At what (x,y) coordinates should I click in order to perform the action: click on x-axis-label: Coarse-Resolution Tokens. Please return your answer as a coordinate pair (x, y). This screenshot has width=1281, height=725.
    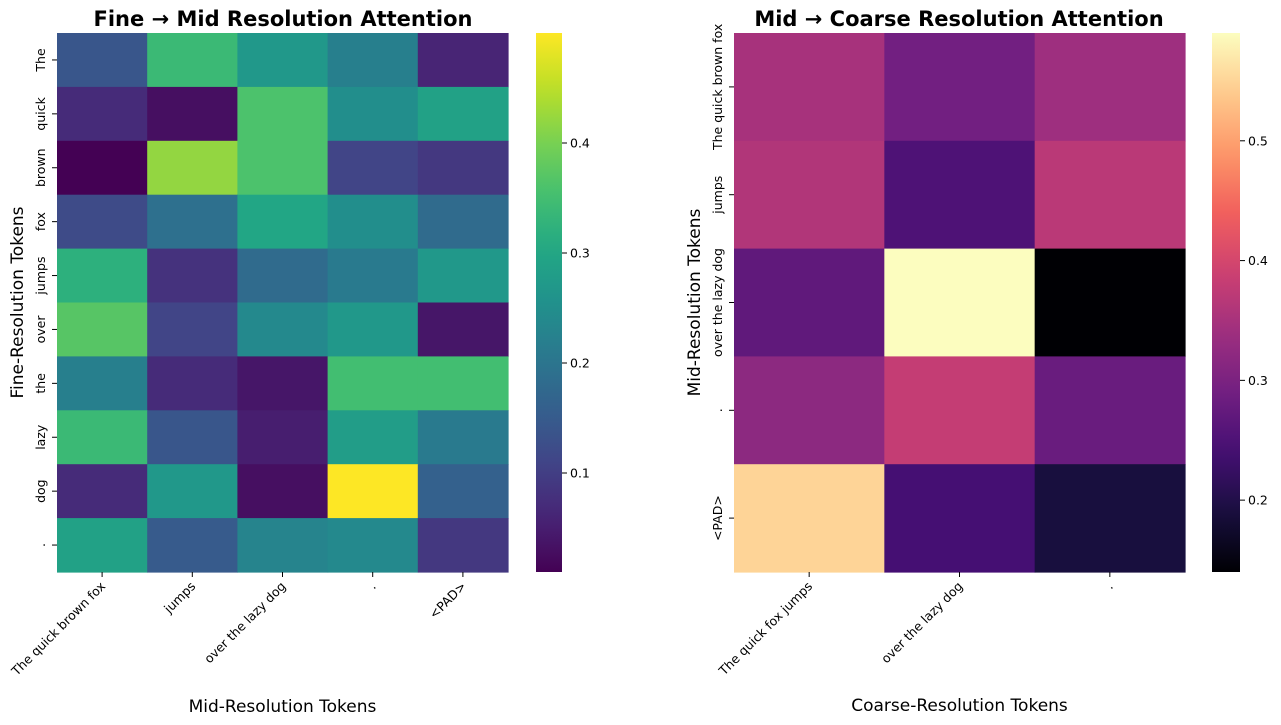
    Looking at the image, I should click on (959, 706).